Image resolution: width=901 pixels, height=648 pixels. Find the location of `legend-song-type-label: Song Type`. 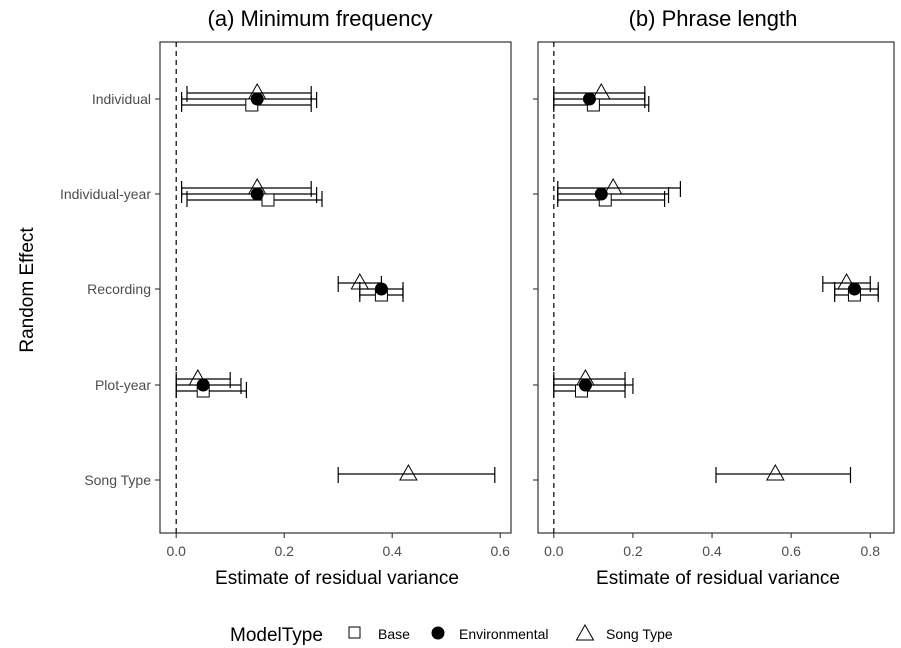

legend-song-type-label: Song Type is located at coordinates (639, 634).